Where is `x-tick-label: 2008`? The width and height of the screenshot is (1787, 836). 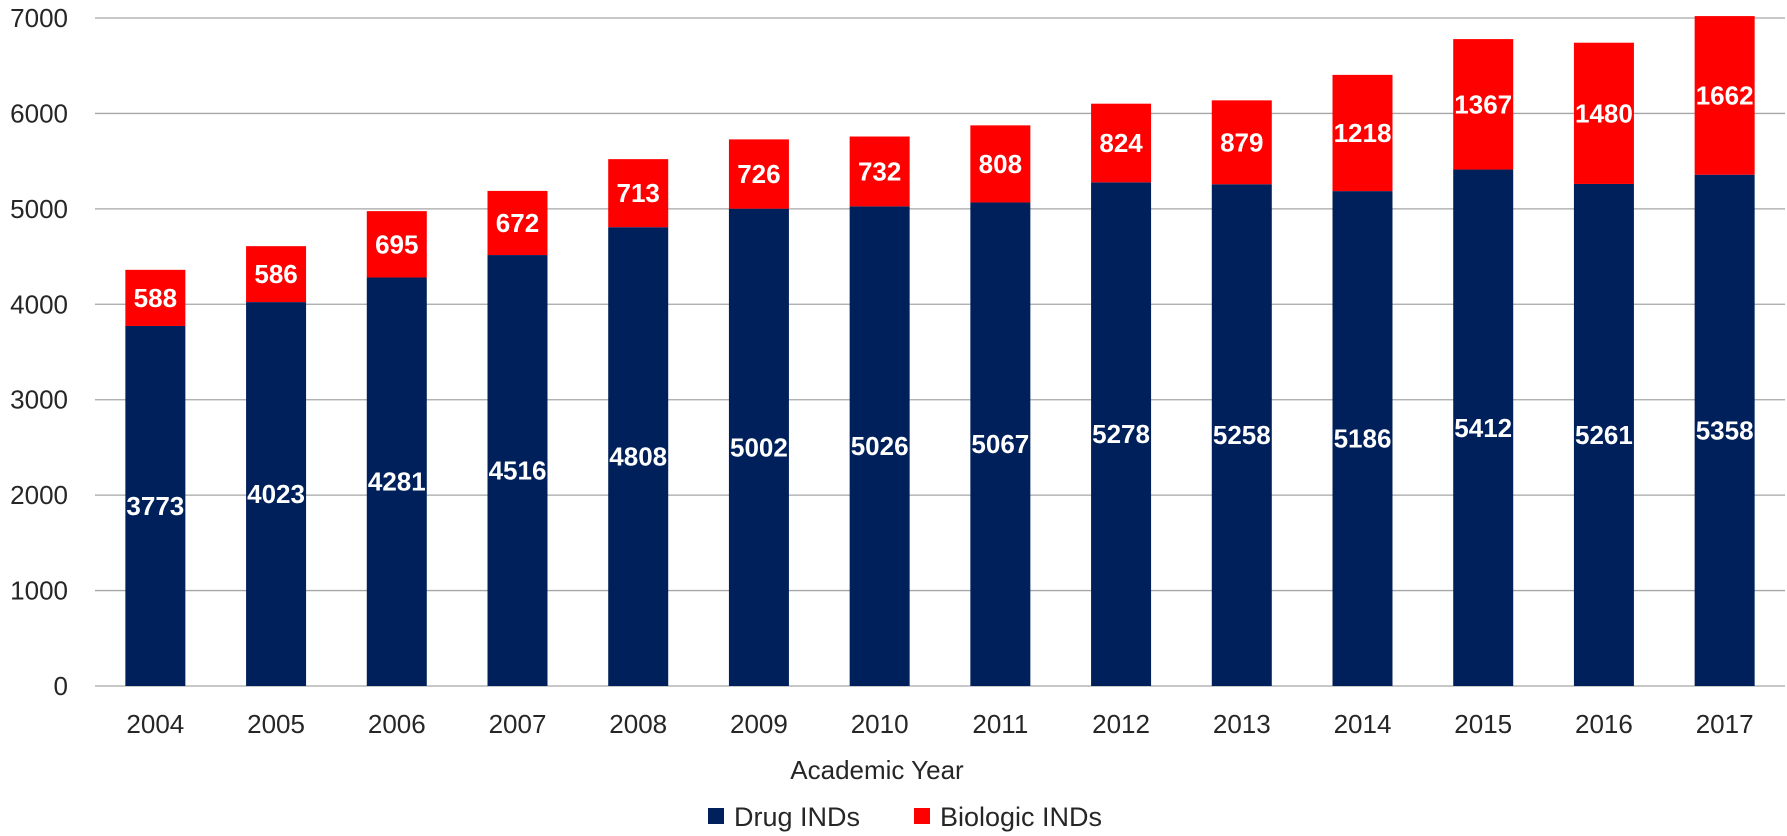 x-tick-label: 2008 is located at coordinates (638, 724).